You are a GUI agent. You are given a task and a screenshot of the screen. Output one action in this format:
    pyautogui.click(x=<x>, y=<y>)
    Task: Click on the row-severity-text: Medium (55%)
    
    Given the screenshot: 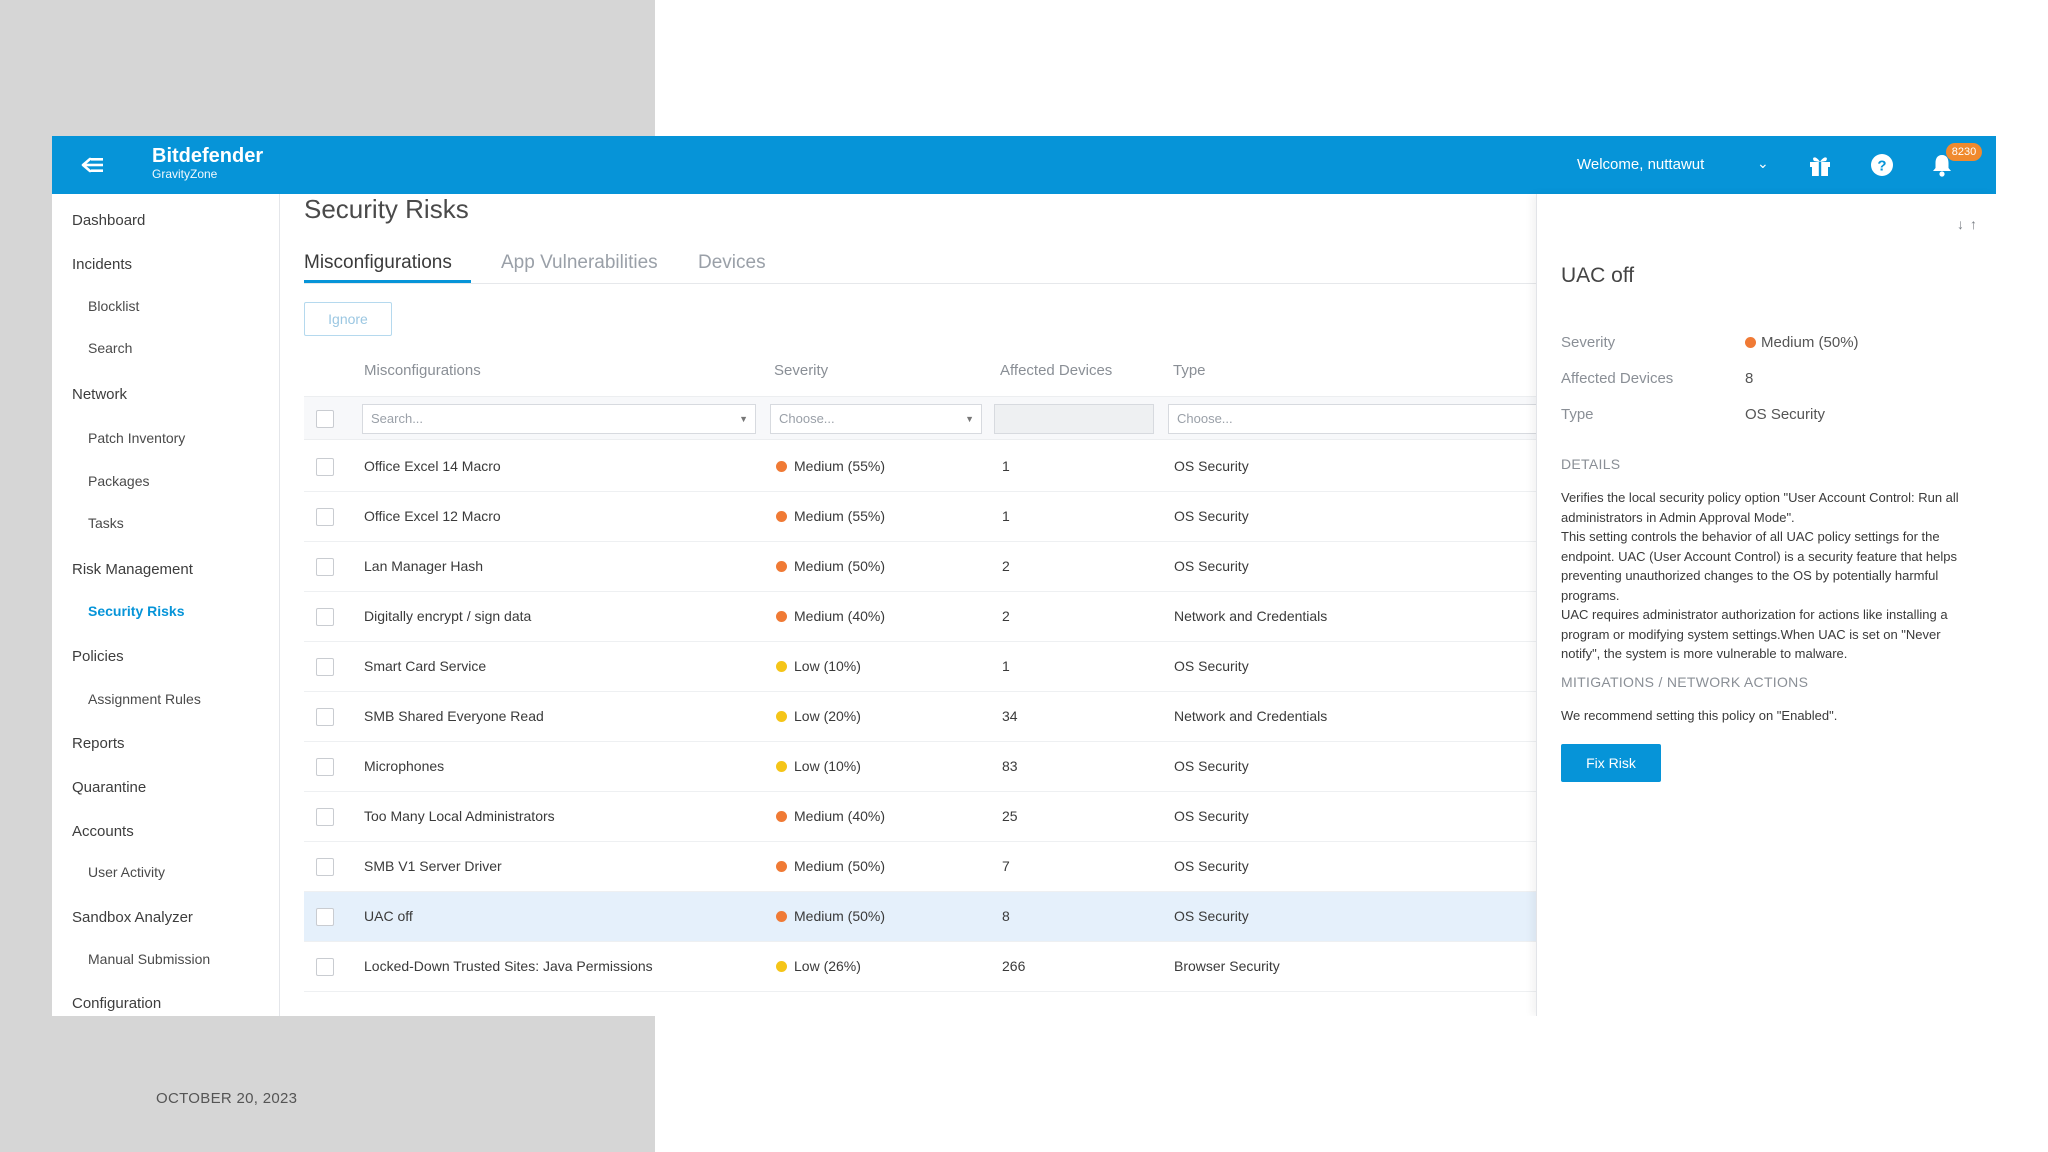 What is the action you would take?
    pyautogui.click(x=840, y=466)
    